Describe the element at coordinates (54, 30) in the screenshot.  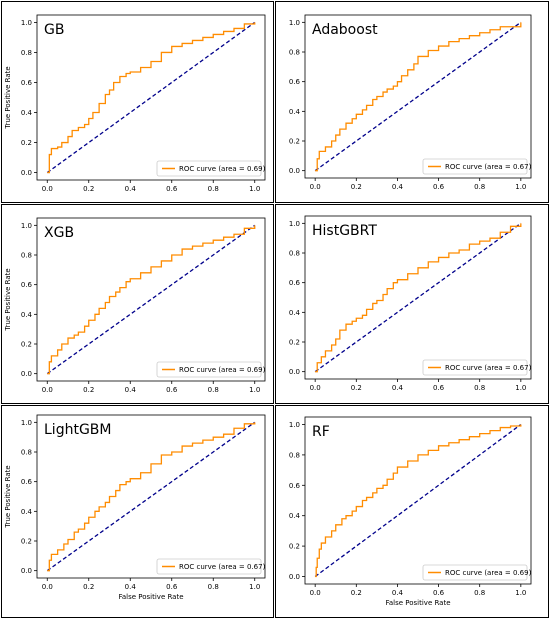
I see `model-title: GB` at that location.